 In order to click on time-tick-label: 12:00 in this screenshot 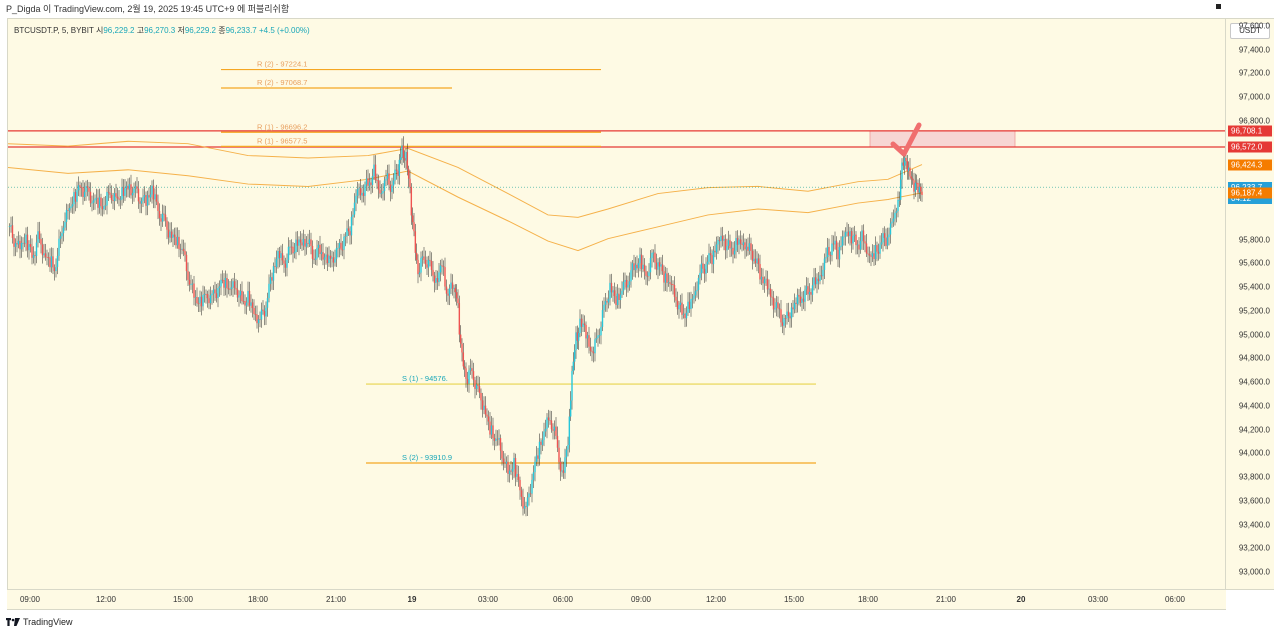, I will do `click(716, 599)`.